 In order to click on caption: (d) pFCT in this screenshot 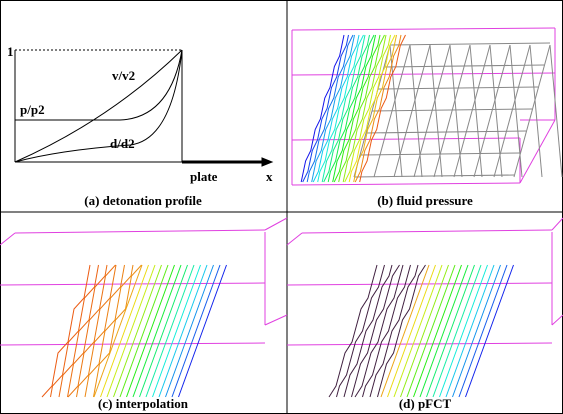, I will do `click(425, 403)`.